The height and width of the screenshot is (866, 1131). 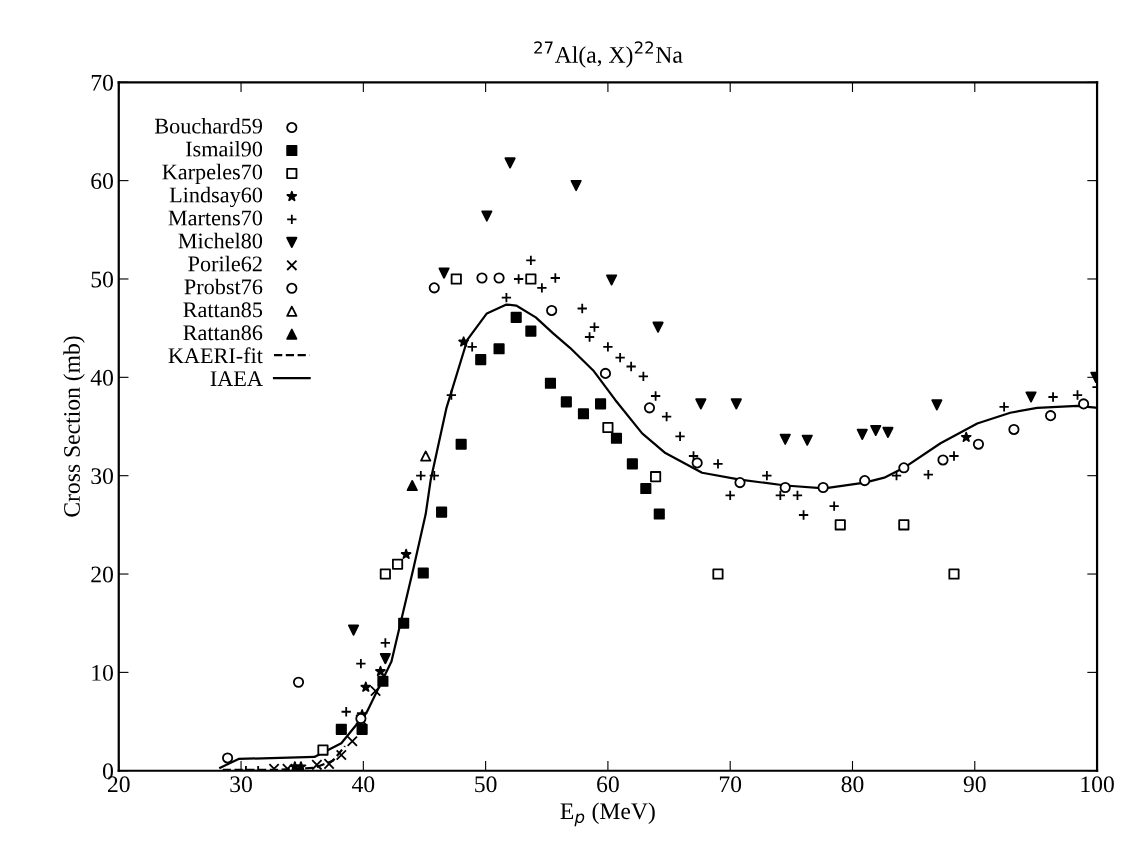 I want to click on legend-label: Ismail90, so click(x=224, y=148).